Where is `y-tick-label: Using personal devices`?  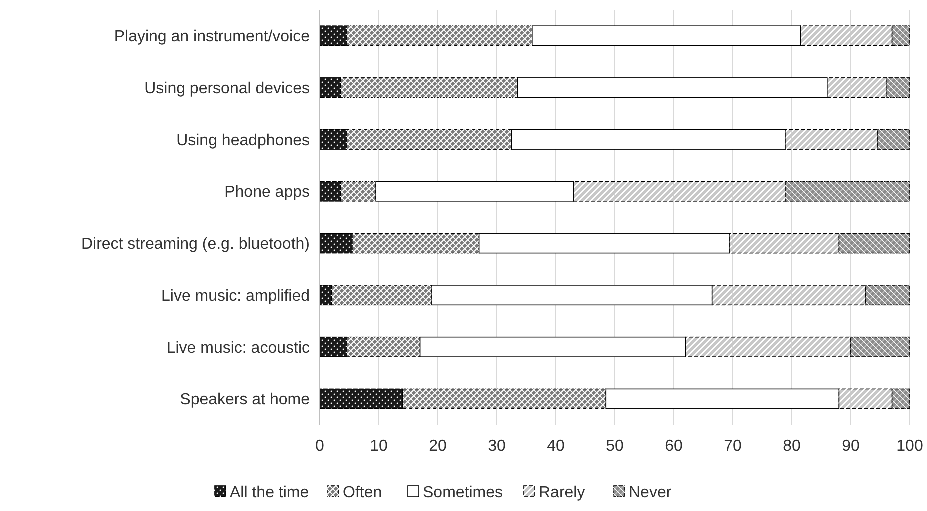 y-tick-label: Using personal devices is located at coordinates (227, 89).